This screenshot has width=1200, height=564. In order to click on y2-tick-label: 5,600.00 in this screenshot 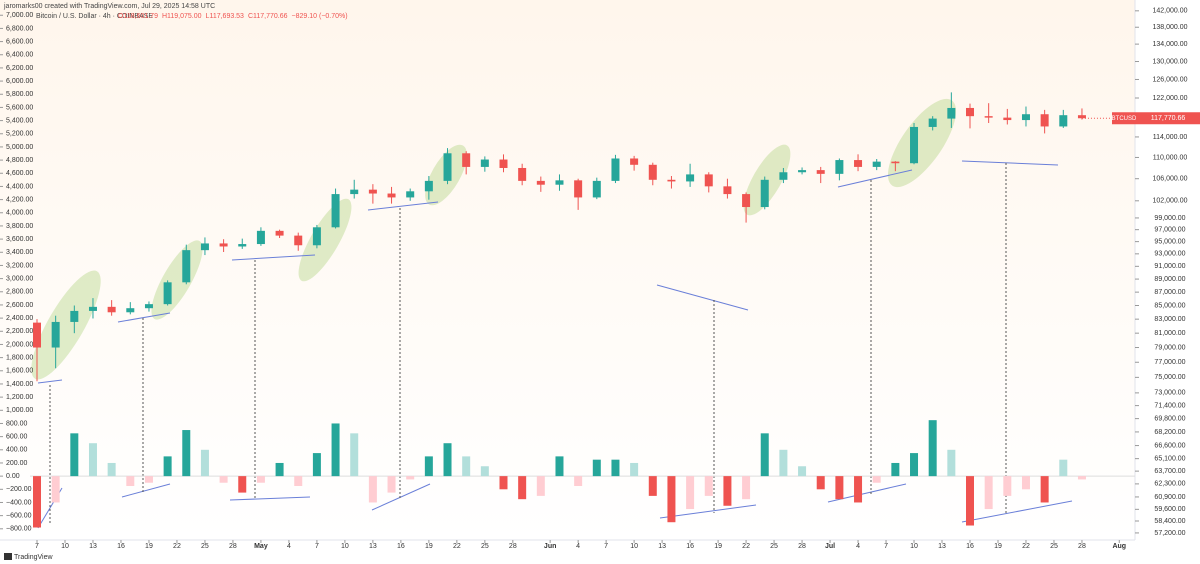, I will do `click(19, 107)`.